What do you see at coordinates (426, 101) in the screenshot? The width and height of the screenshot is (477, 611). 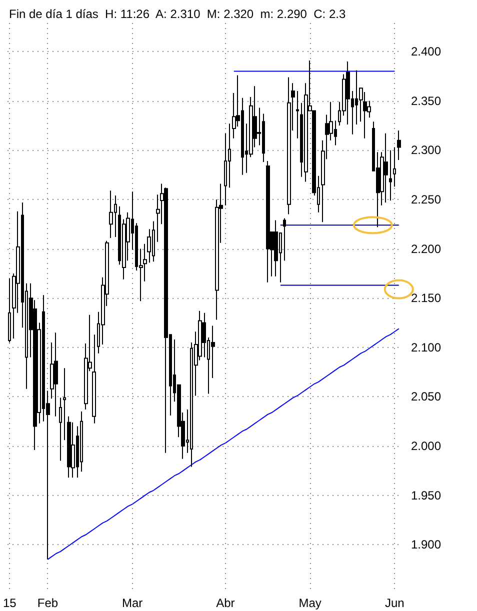 I see `y-tick-label: 2.350` at bounding box center [426, 101].